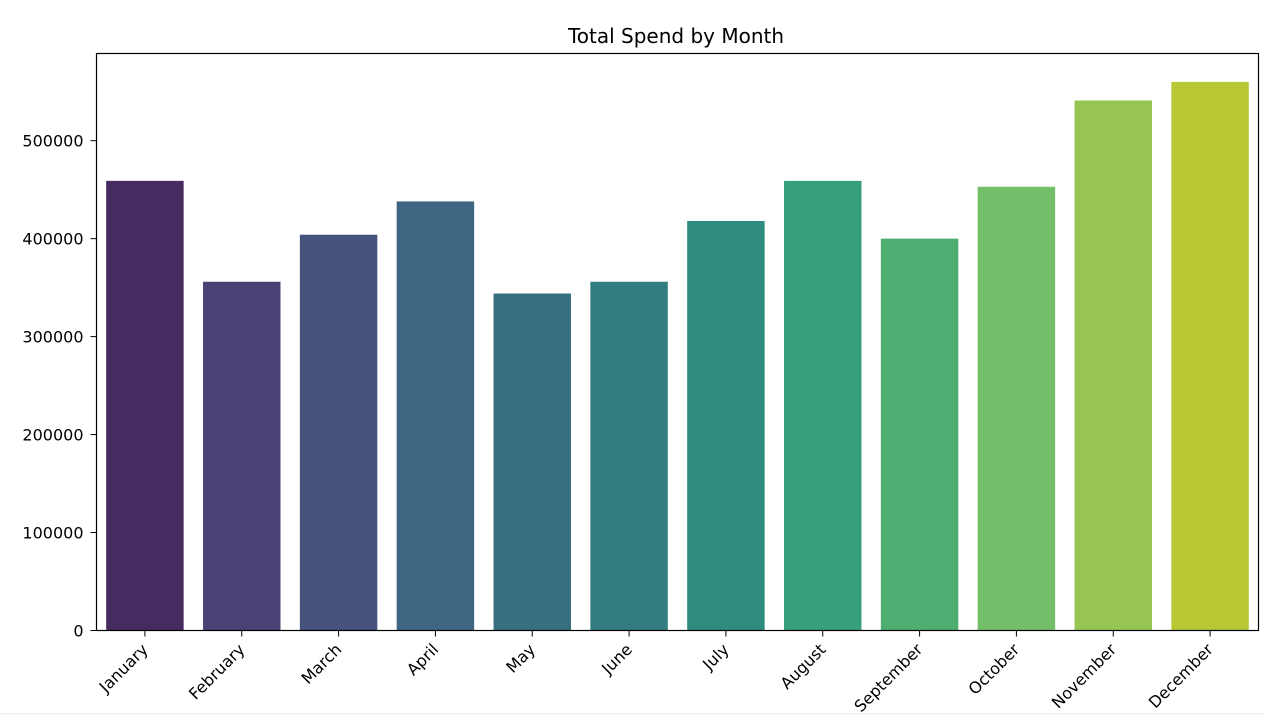  What do you see at coordinates (629, 456) in the screenshot?
I see `bar-june` at bounding box center [629, 456].